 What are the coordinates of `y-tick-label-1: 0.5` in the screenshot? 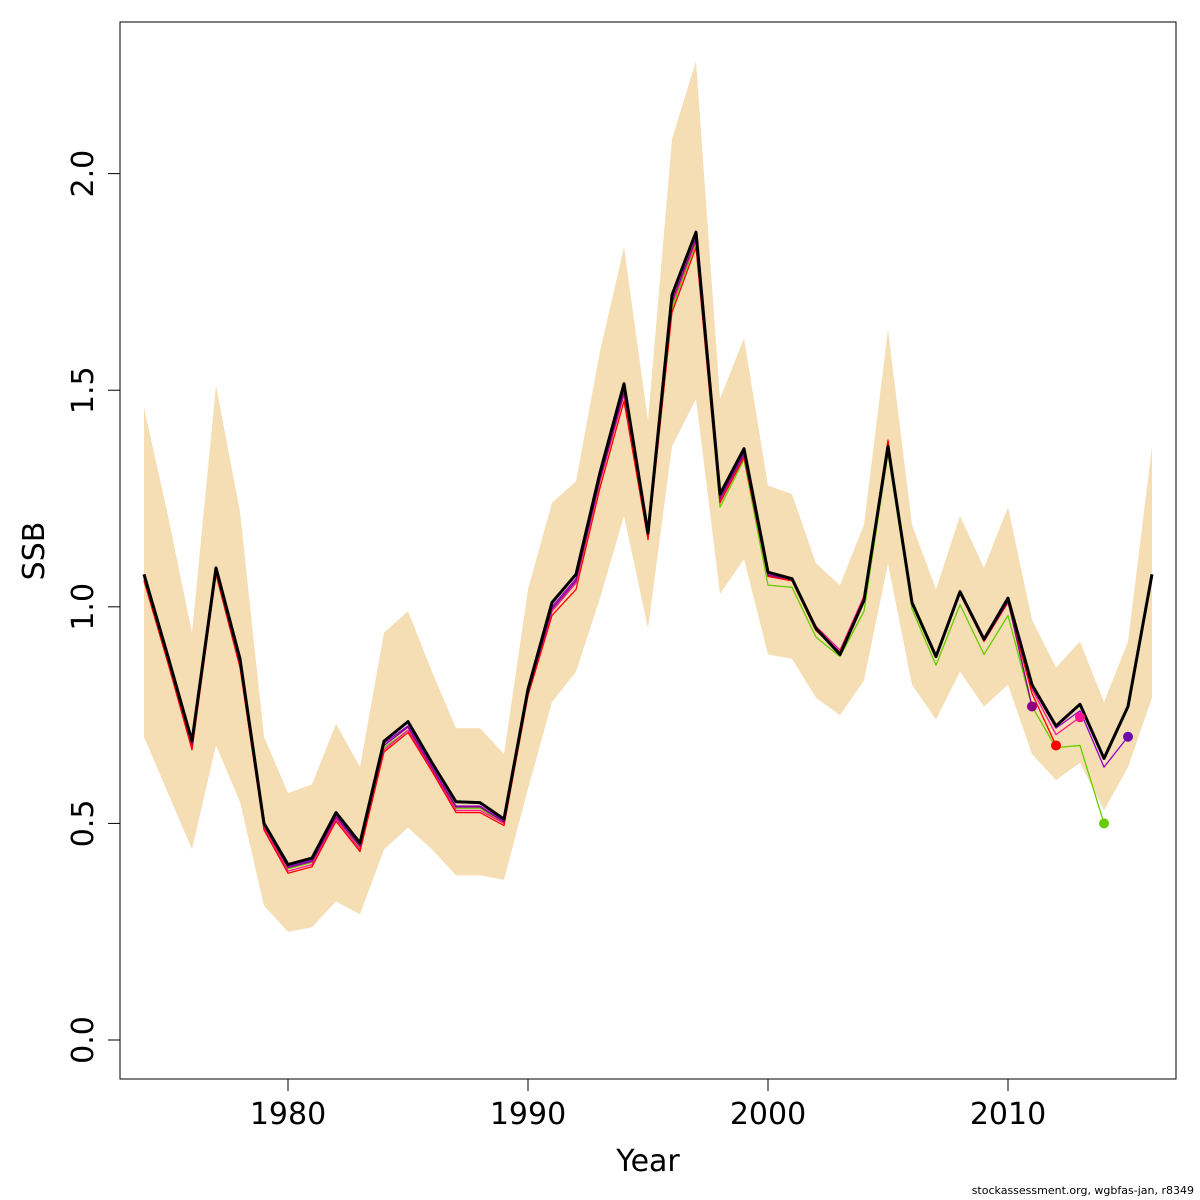 It's located at (83, 824).